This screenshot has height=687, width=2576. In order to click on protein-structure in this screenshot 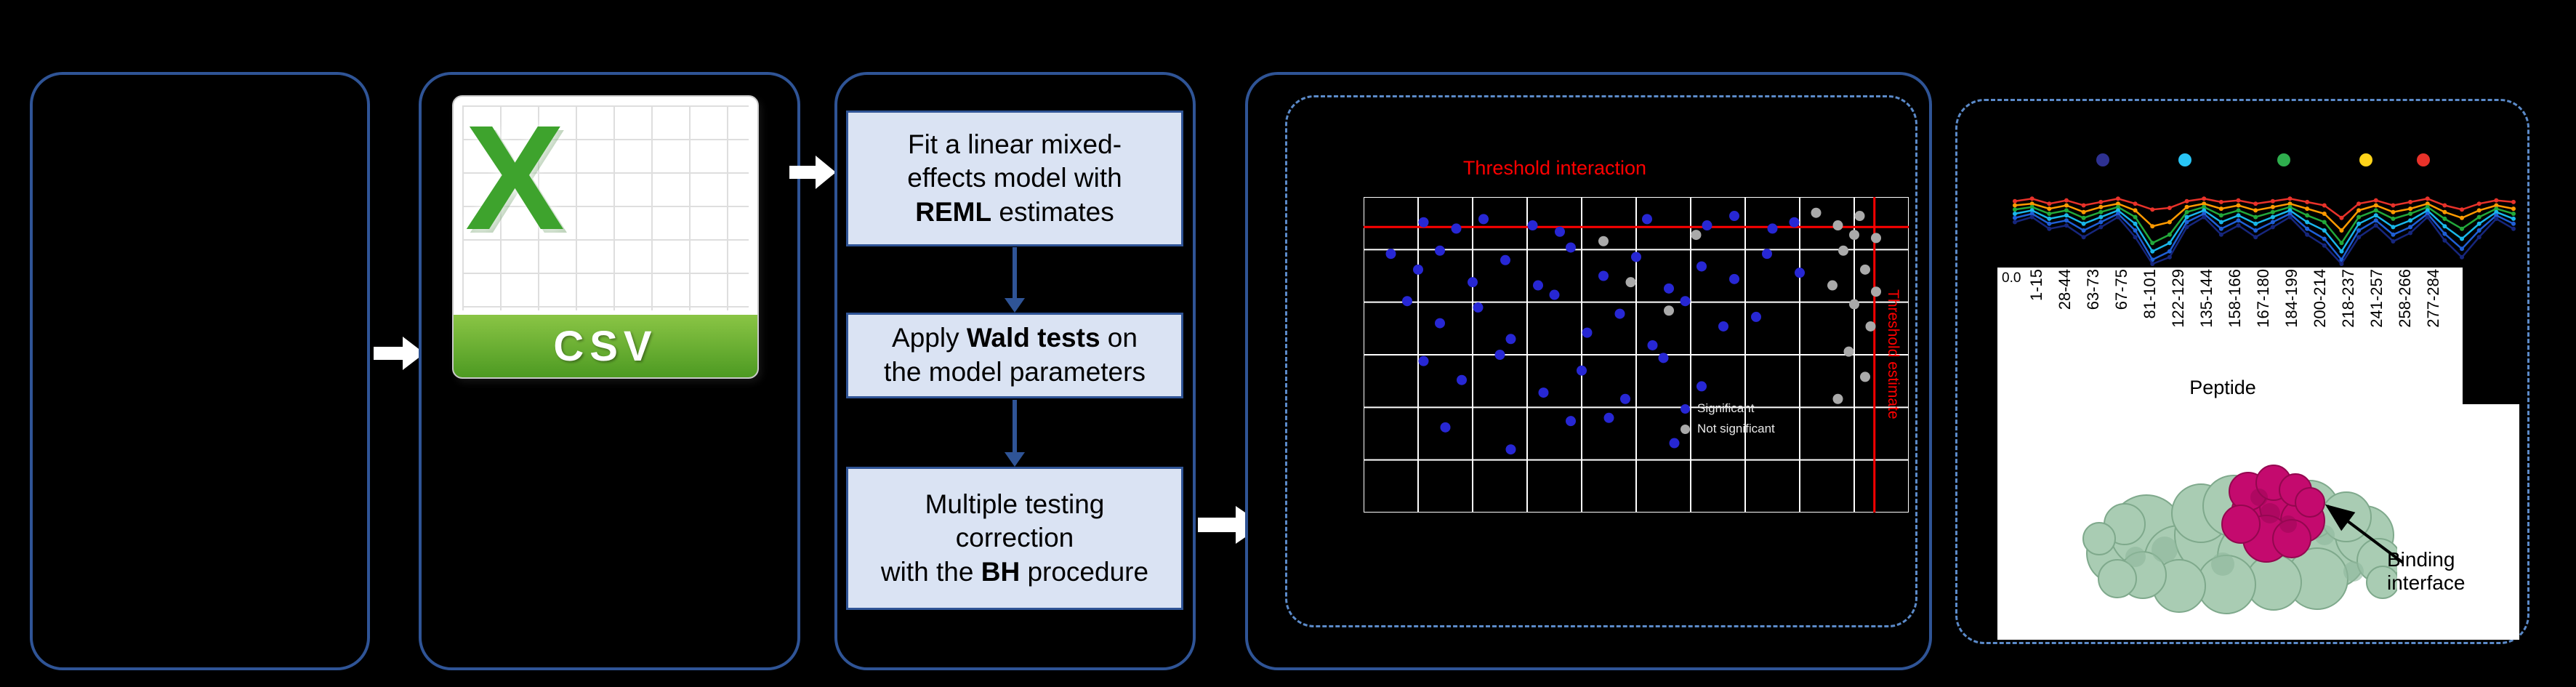, I will do `click(2239, 539)`.